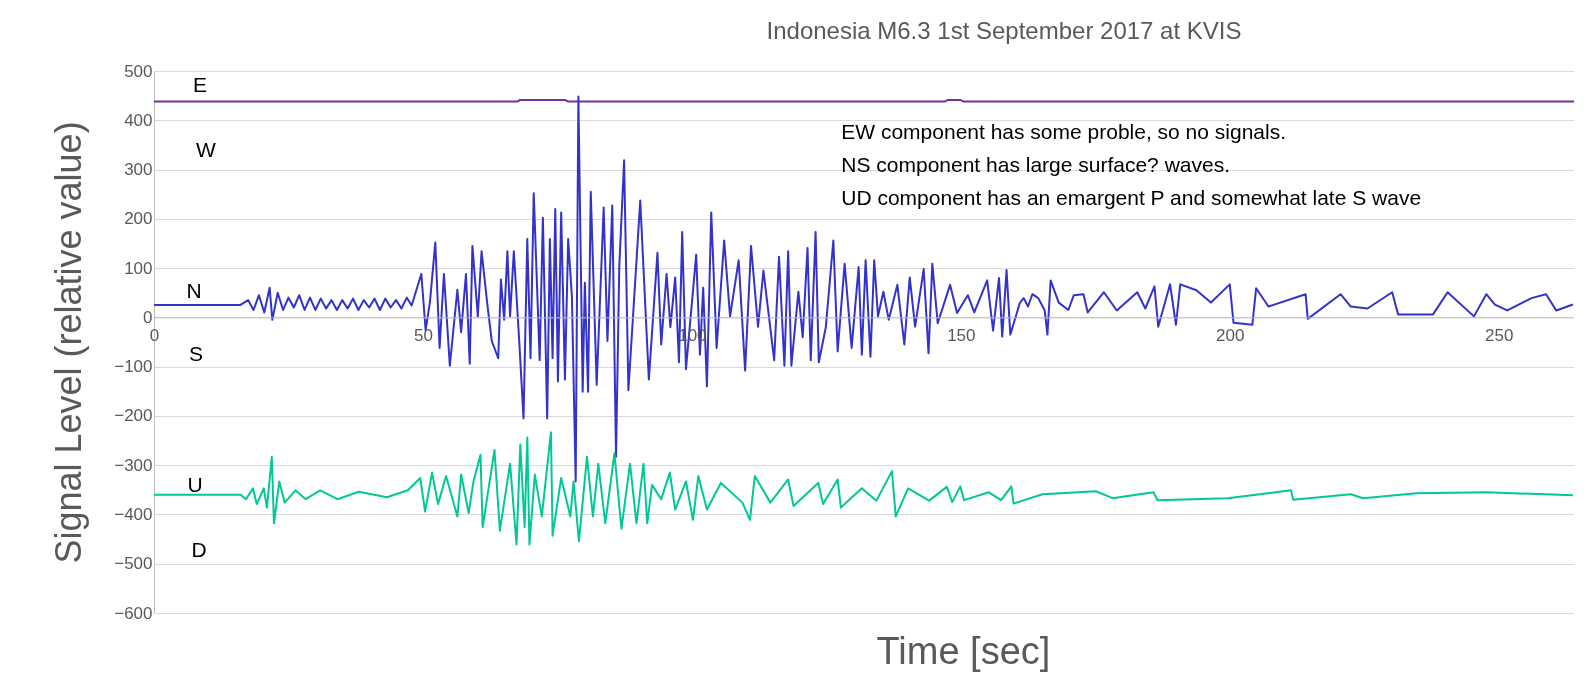 This screenshot has height=698, width=1593. What do you see at coordinates (69, 342) in the screenshot?
I see `y-axis-title: Signal Level (relative value)` at bounding box center [69, 342].